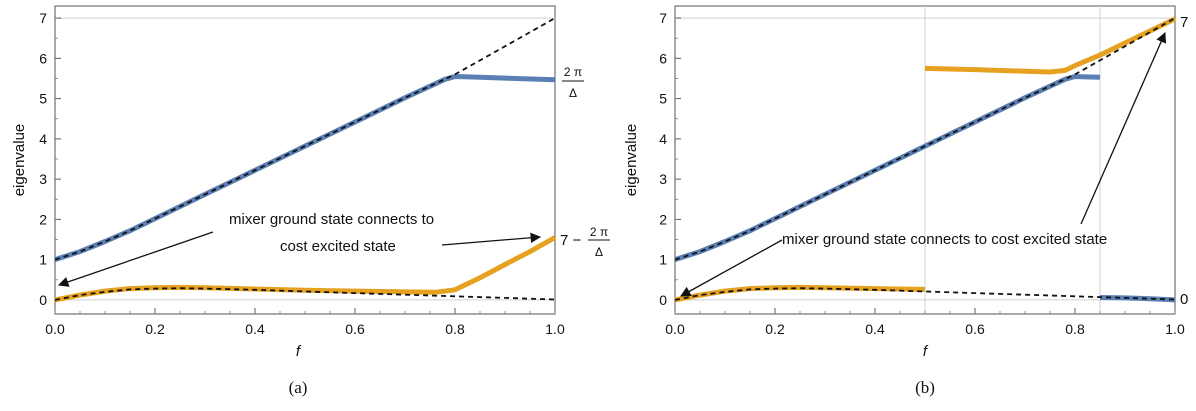  What do you see at coordinates (136, 259) in the screenshot?
I see `panel-a-arrow-left` at bounding box center [136, 259].